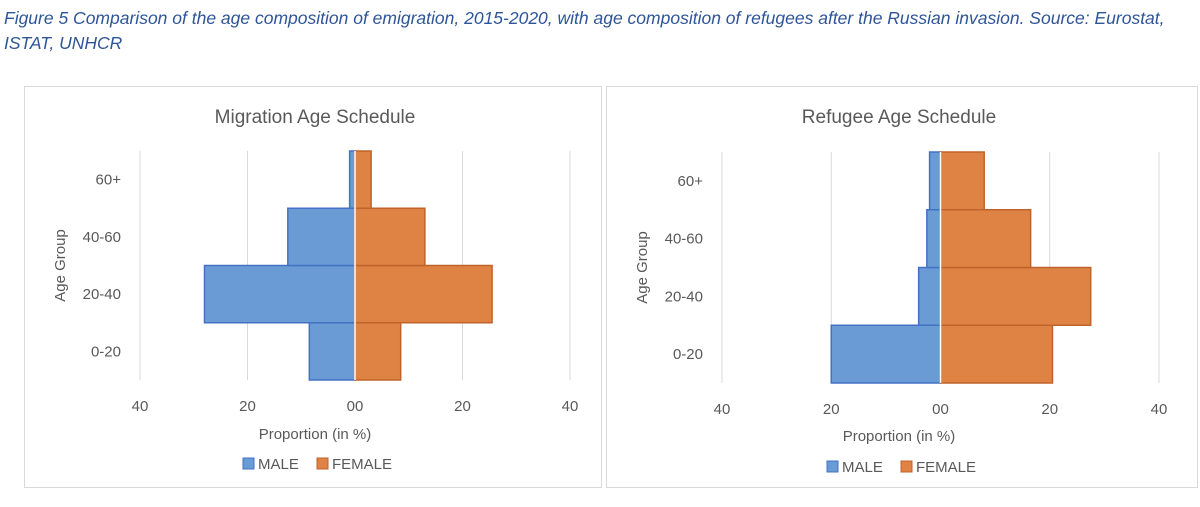 The height and width of the screenshot is (507, 1200). Describe the element at coordinates (899, 436) in the screenshot. I see `refugee-x-axis-label: Proportion (in %)` at that location.